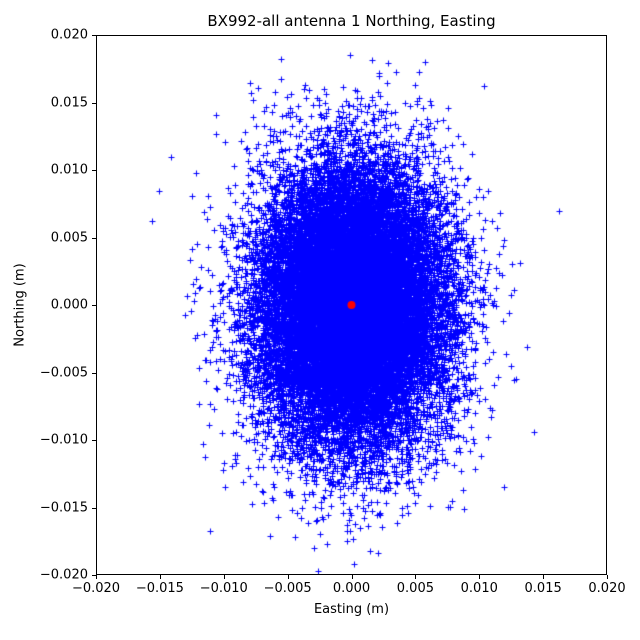 The width and height of the screenshot is (640, 640). Describe the element at coordinates (287, 588) in the screenshot. I see `x-tick-label: −0.005` at that location.